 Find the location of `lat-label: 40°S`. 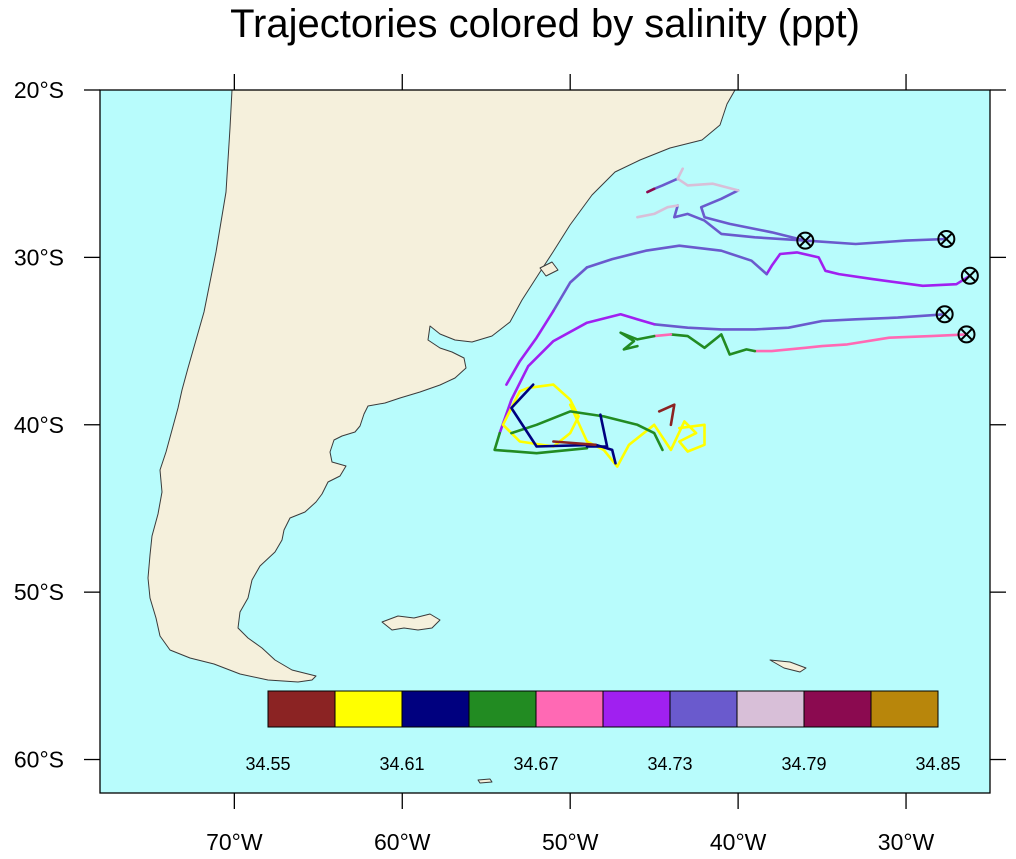

lat-label: 40°S is located at coordinates (39, 425).